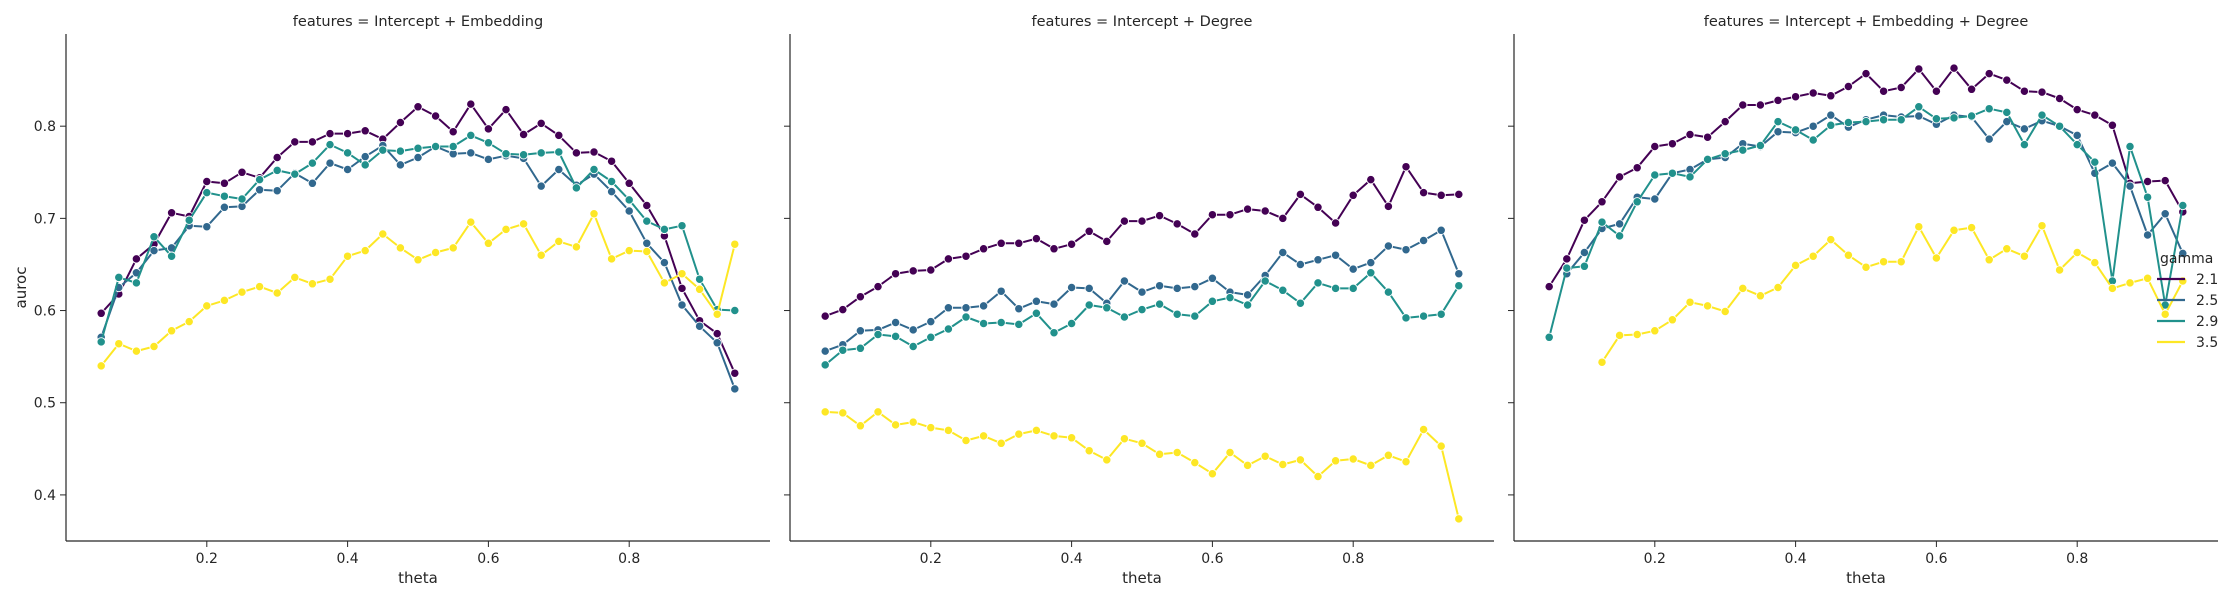  What do you see at coordinates (2207, 322) in the screenshot?
I see `legend-label: 2.9` at bounding box center [2207, 322].